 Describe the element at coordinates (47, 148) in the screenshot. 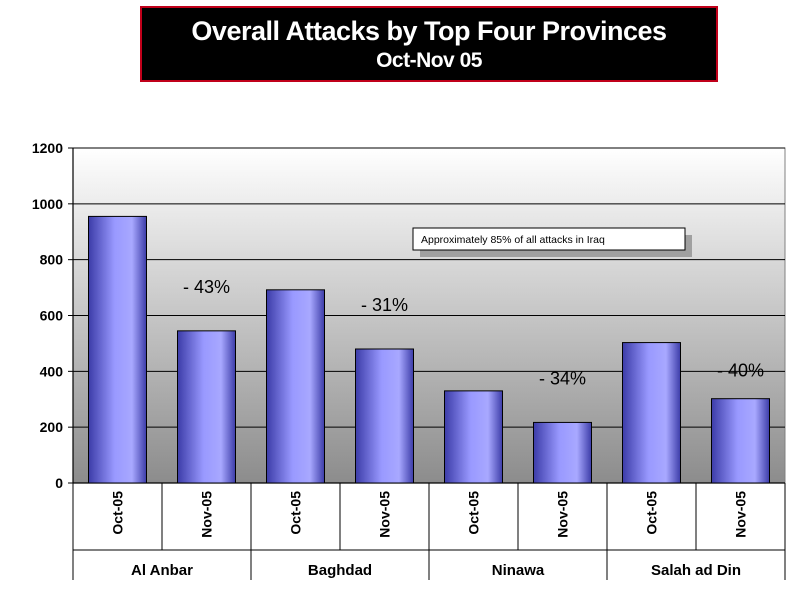

I see `y-tick-label: 1200` at that location.